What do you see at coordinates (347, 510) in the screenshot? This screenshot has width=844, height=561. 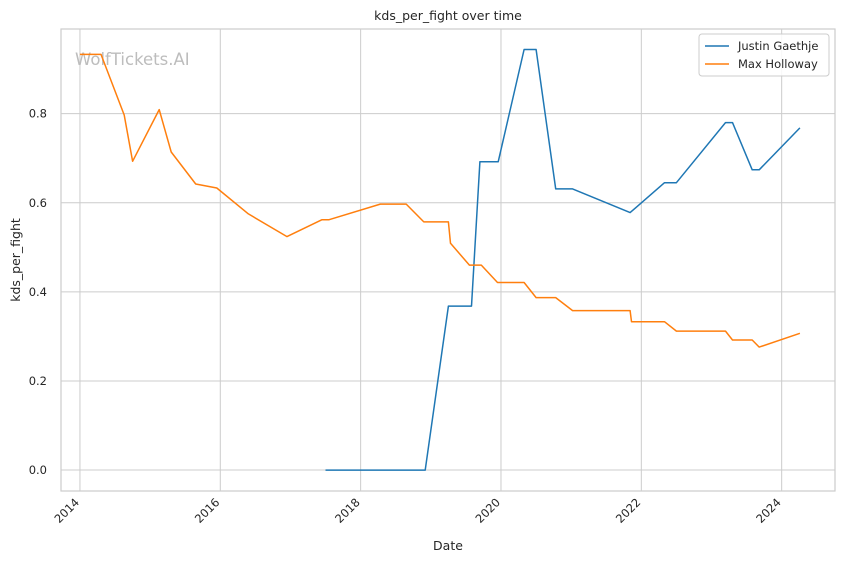 I see `x-tick-label: 2018` at bounding box center [347, 510].